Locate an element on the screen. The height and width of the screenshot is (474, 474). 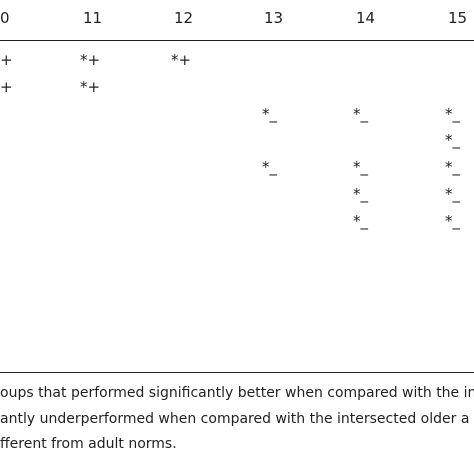
column-header: 12 is located at coordinates (184, 18).